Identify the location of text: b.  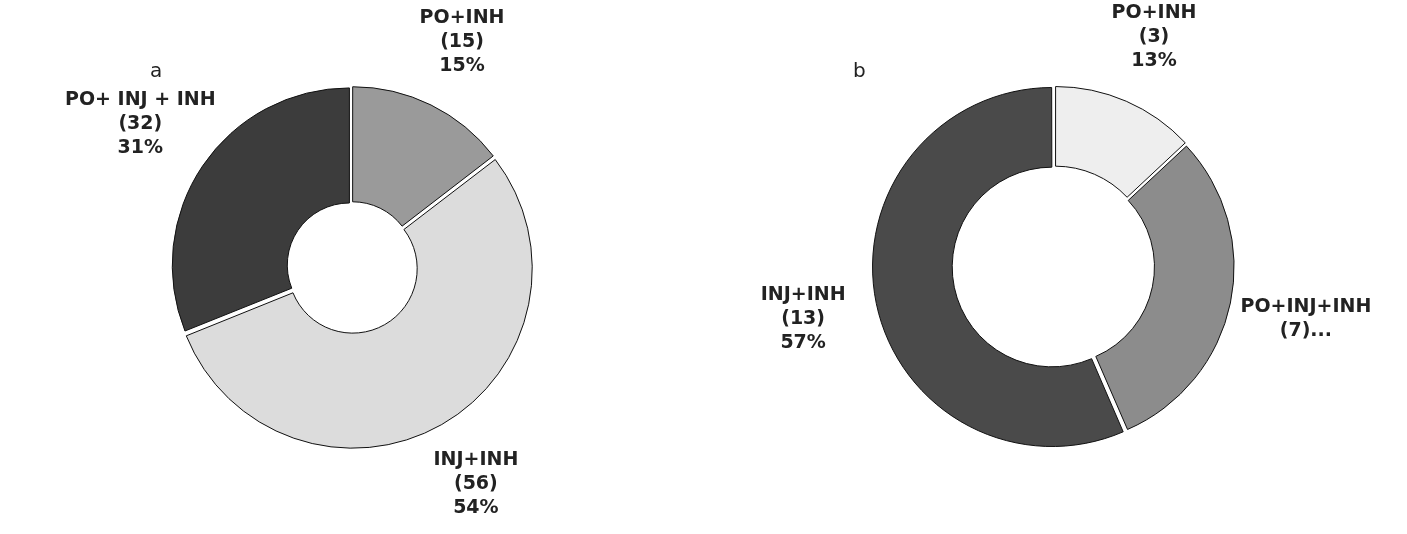
(859, 70).